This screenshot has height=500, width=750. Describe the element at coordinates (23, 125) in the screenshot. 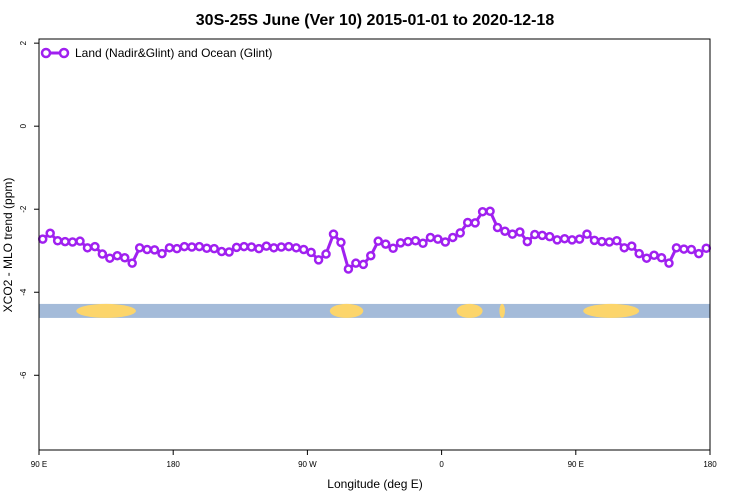

I see `y-tick-label: 0` at that location.